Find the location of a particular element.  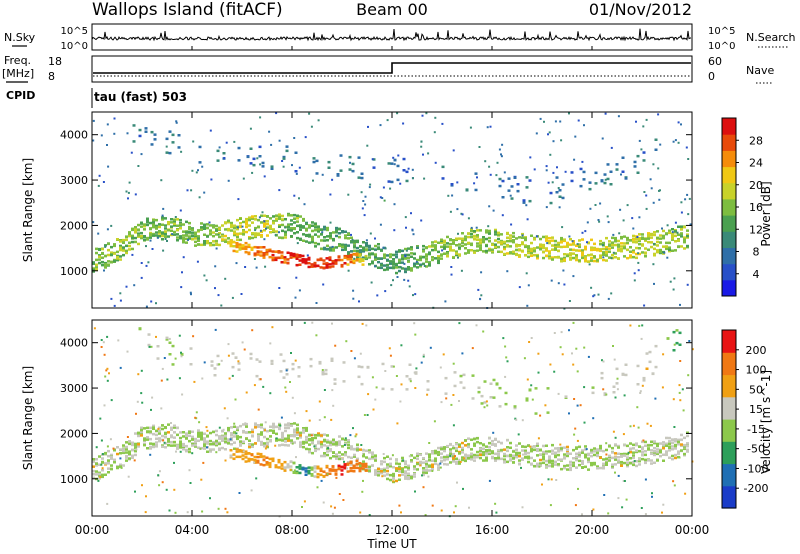

station-title: Wallops Island (fitACF) is located at coordinates (187, 10).